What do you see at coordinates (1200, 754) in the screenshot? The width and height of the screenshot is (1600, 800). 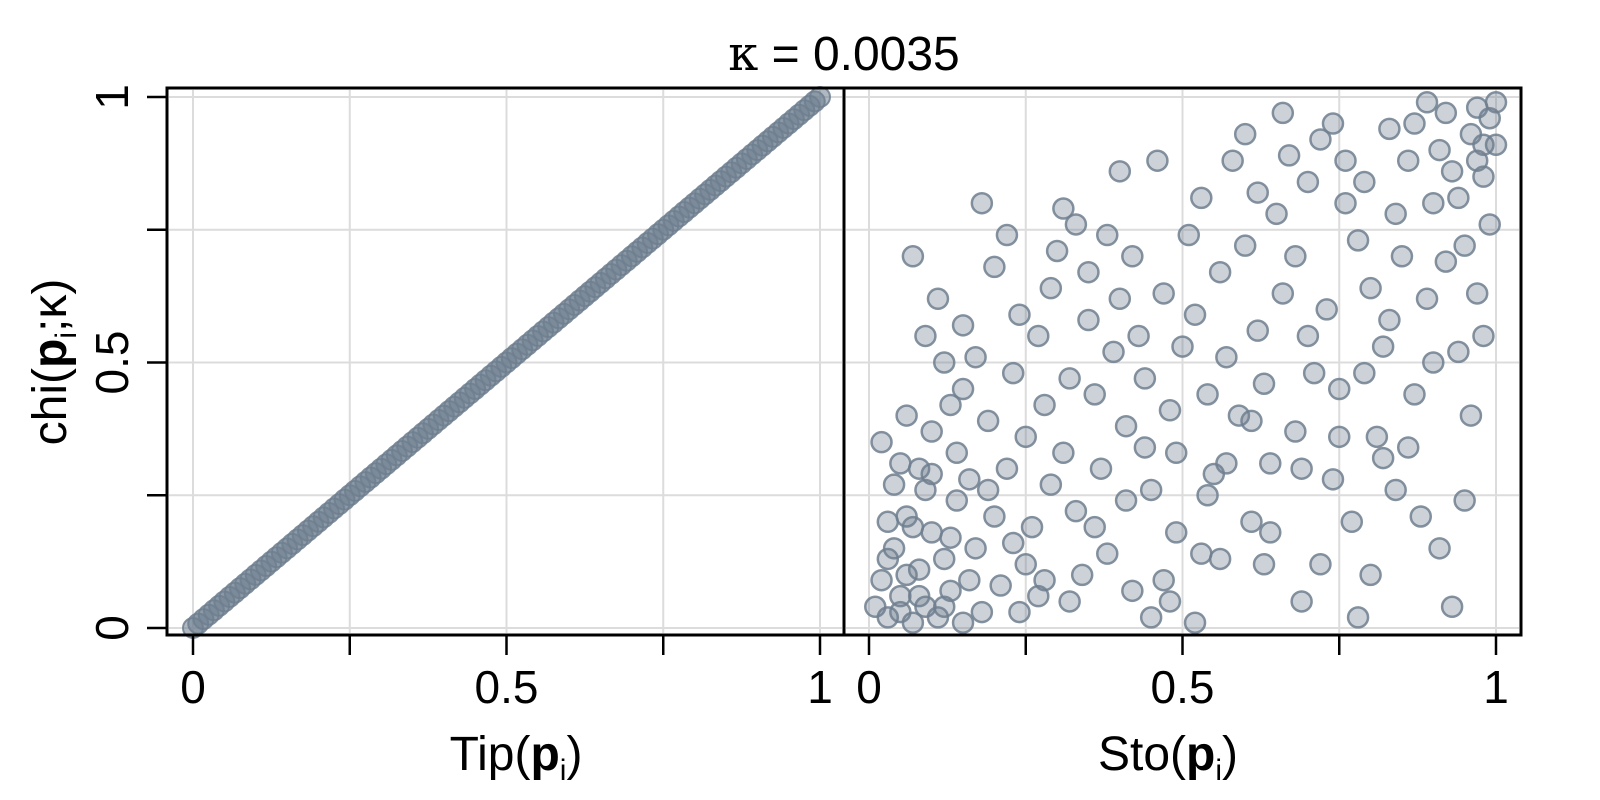 I see `right-x-label-bold: p` at bounding box center [1200, 754].